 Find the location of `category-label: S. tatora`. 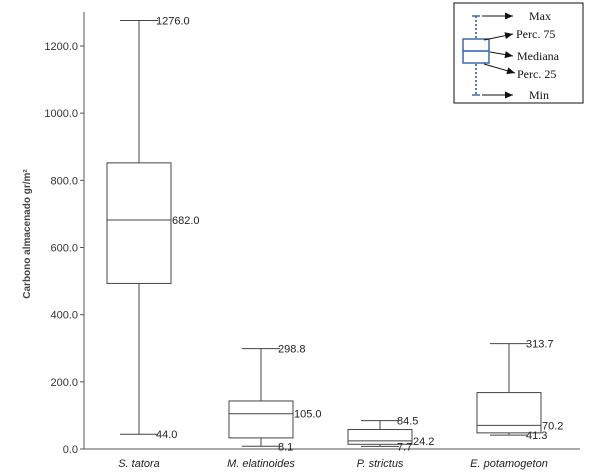

category-label: S. tatora is located at coordinates (139, 464).